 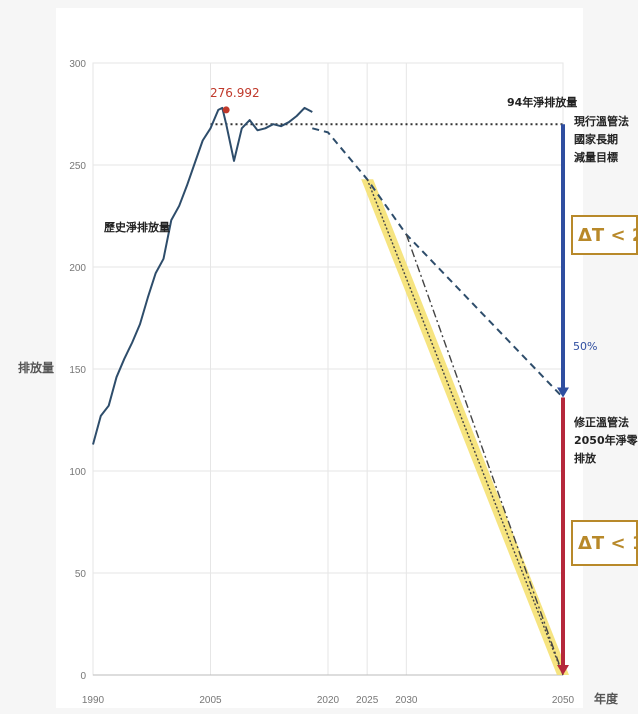 I want to click on x-axis-label: 年度, so click(x=606, y=698).